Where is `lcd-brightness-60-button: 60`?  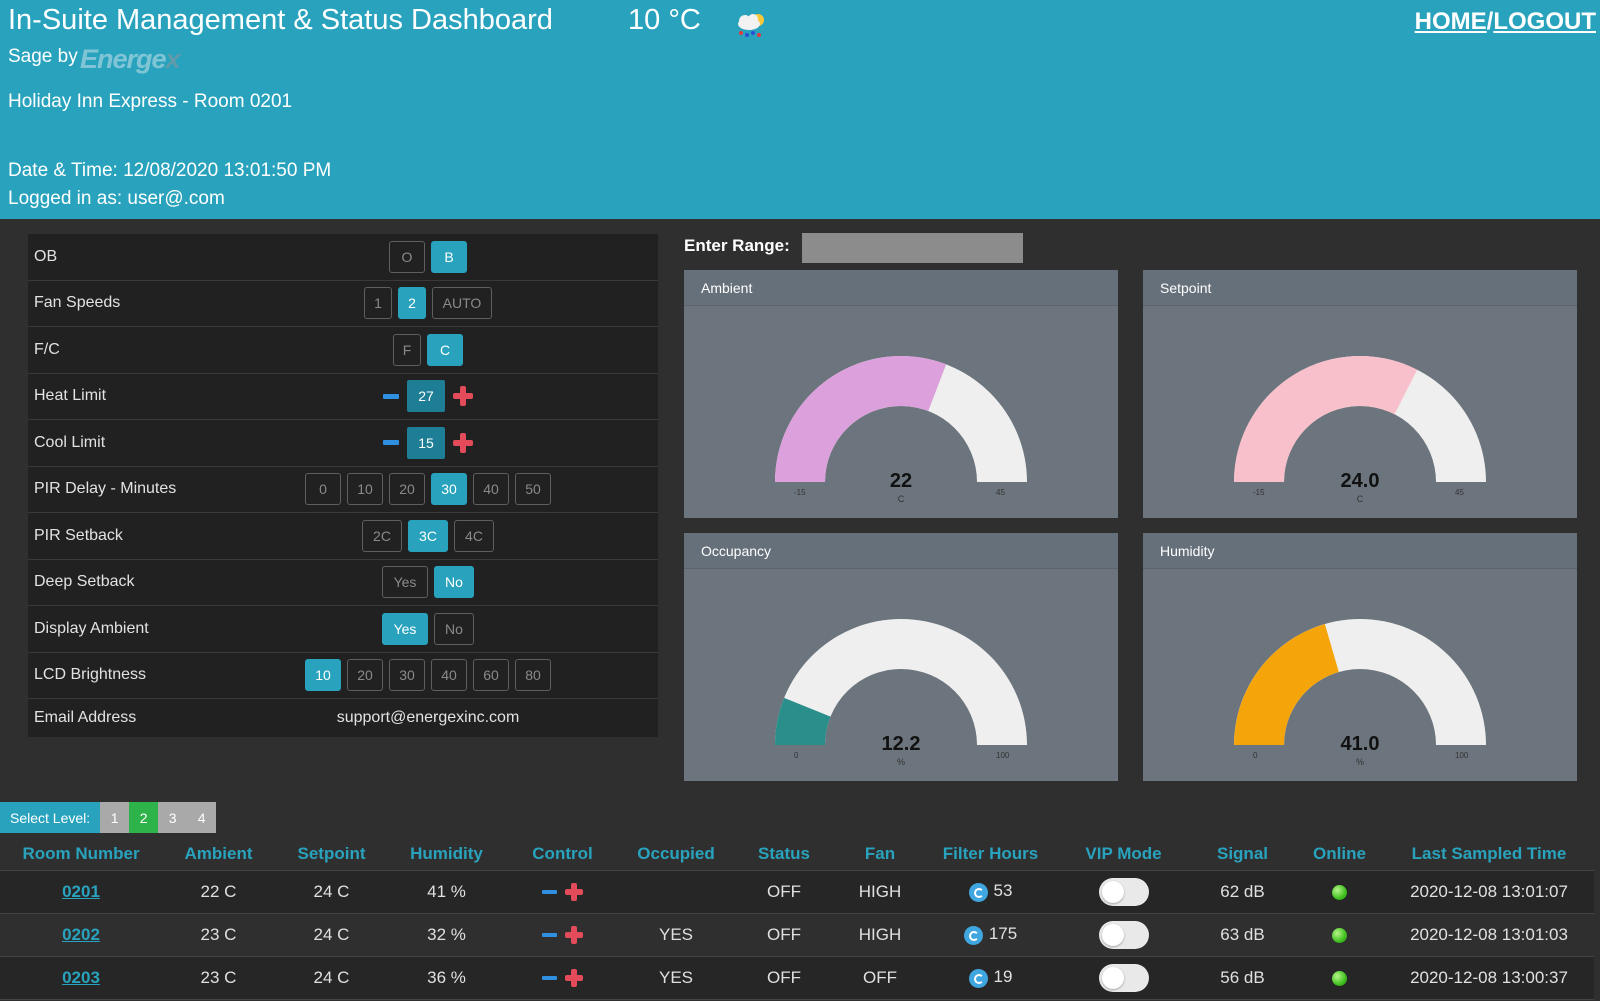
lcd-brightness-60-button: 60 is located at coordinates (491, 675).